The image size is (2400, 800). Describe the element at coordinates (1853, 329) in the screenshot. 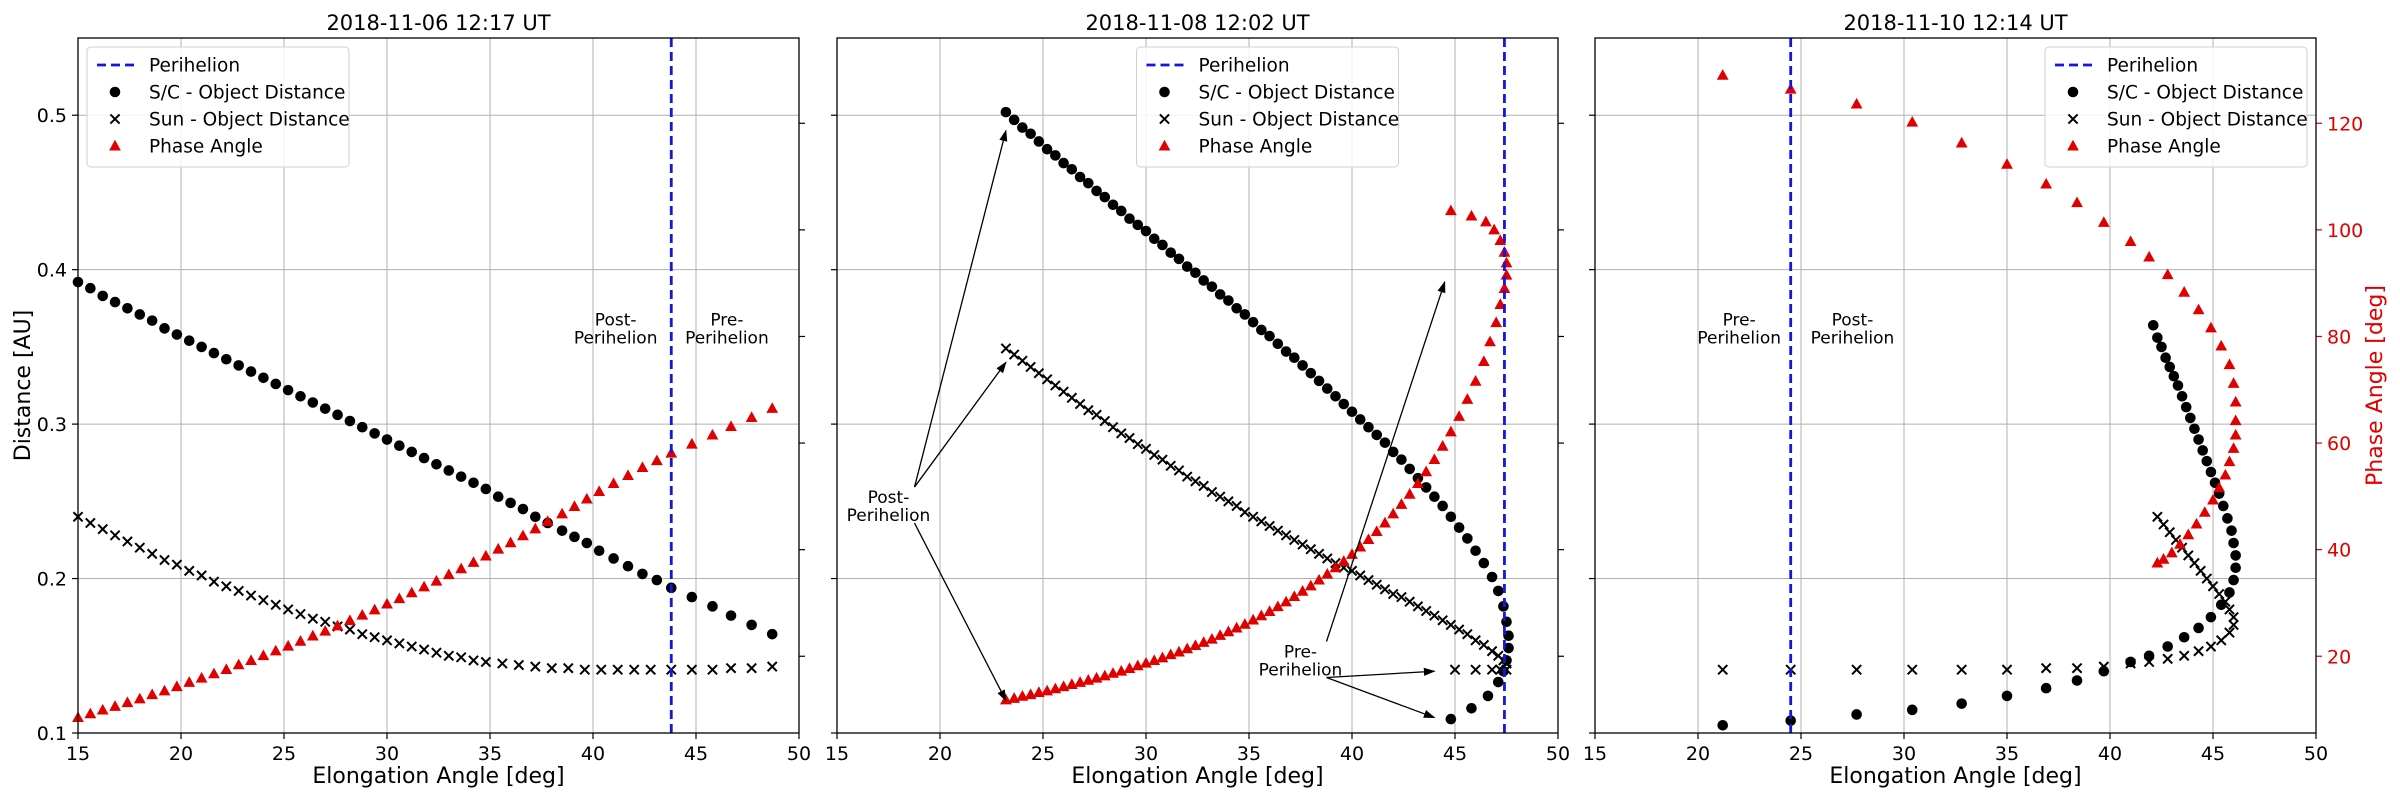

I see `annotation: Post-Perihelion` at that location.